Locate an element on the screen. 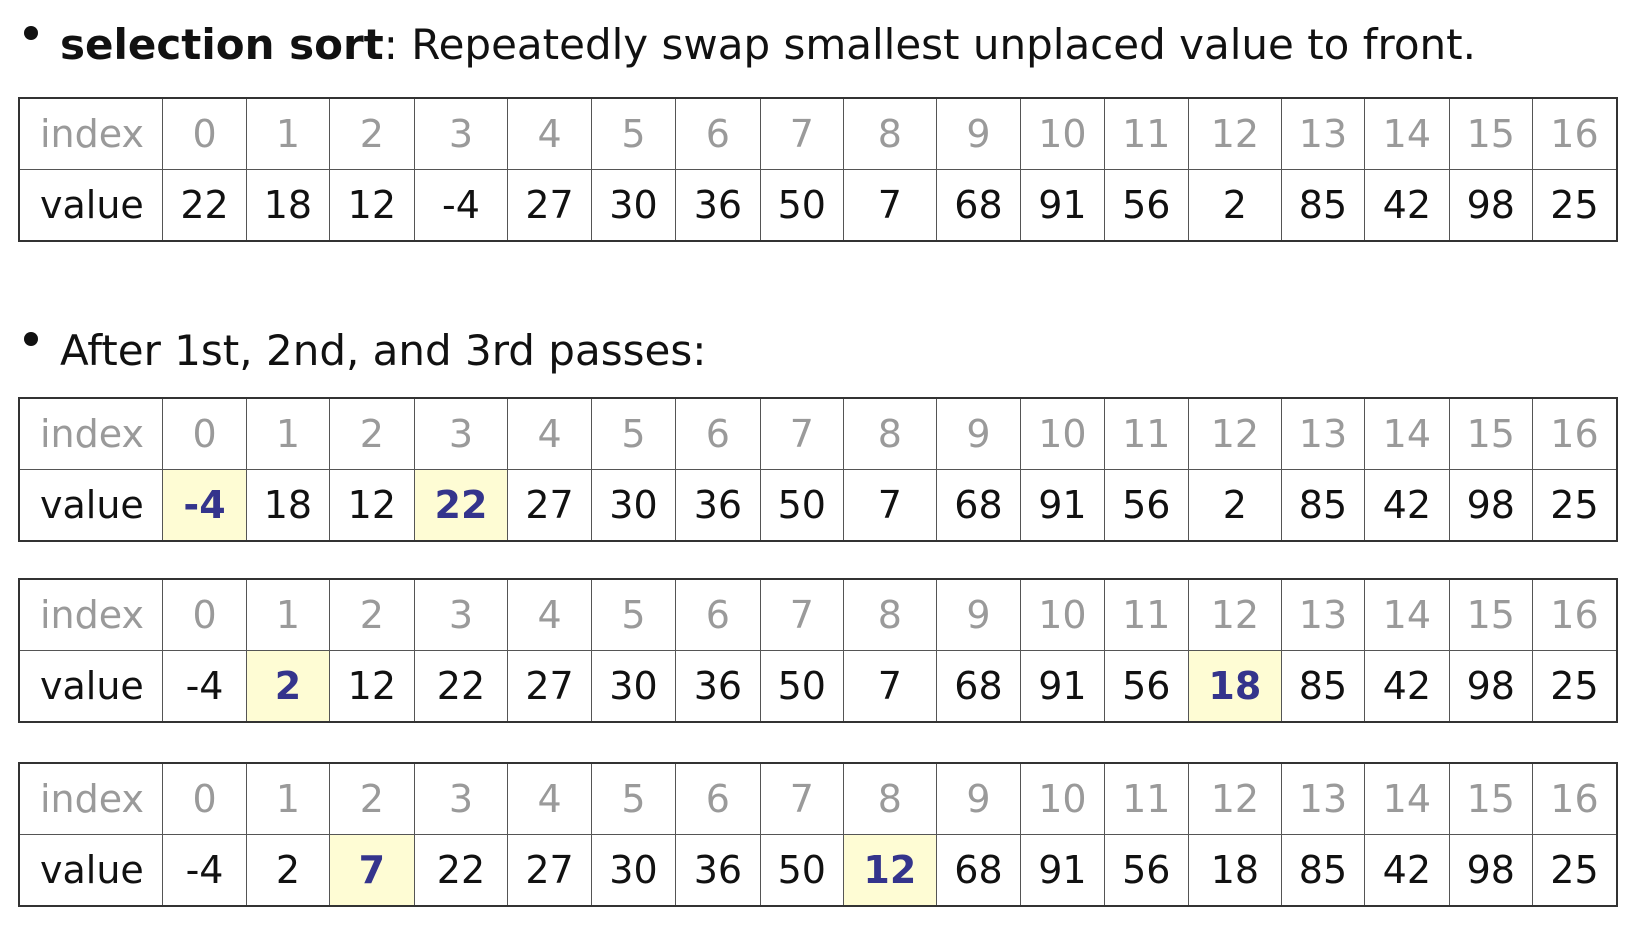 This screenshot has height=932, width=1632. value-cell: 91 is located at coordinates (1062, 870).